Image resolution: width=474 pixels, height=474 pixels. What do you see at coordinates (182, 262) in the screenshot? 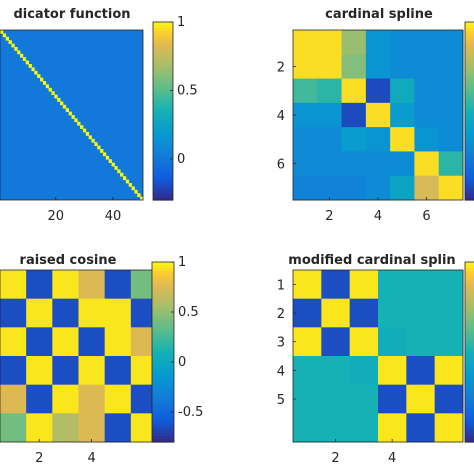
I see `colorbar-tick-label: 1` at bounding box center [182, 262].